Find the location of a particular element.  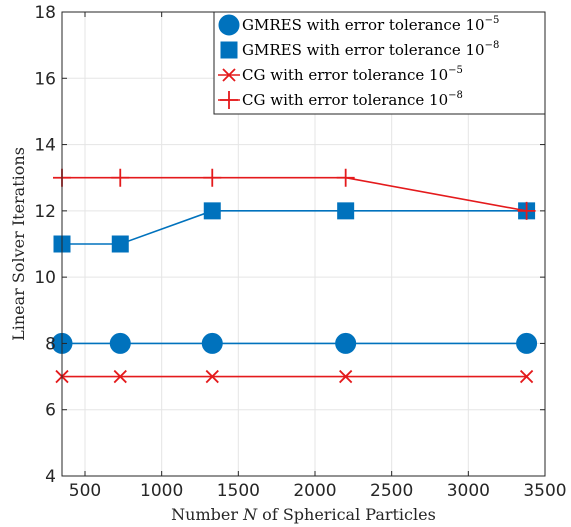

x-tick-label: 2500 is located at coordinates (391, 491).